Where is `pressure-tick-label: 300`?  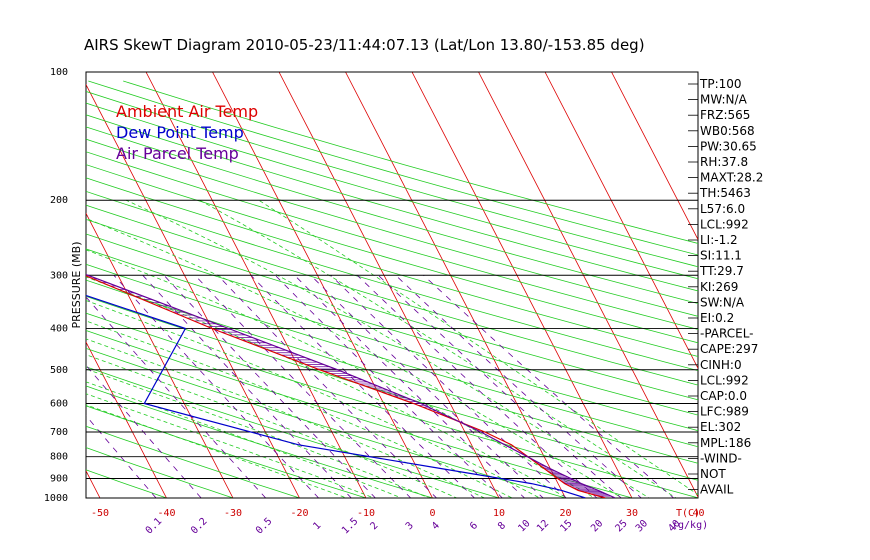
pressure-tick-label: 300 is located at coordinates (59, 275).